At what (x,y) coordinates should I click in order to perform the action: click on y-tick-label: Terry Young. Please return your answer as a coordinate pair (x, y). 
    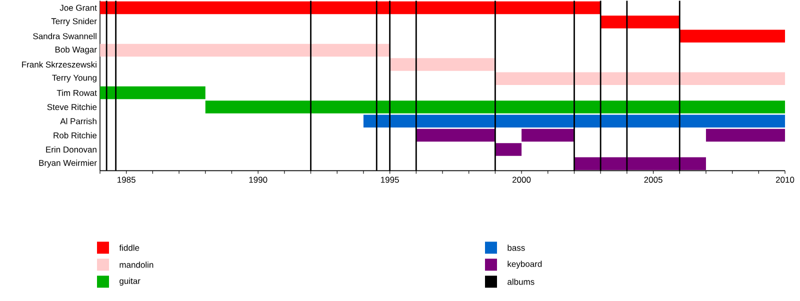
    Looking at the image, I should click on (74, 78).